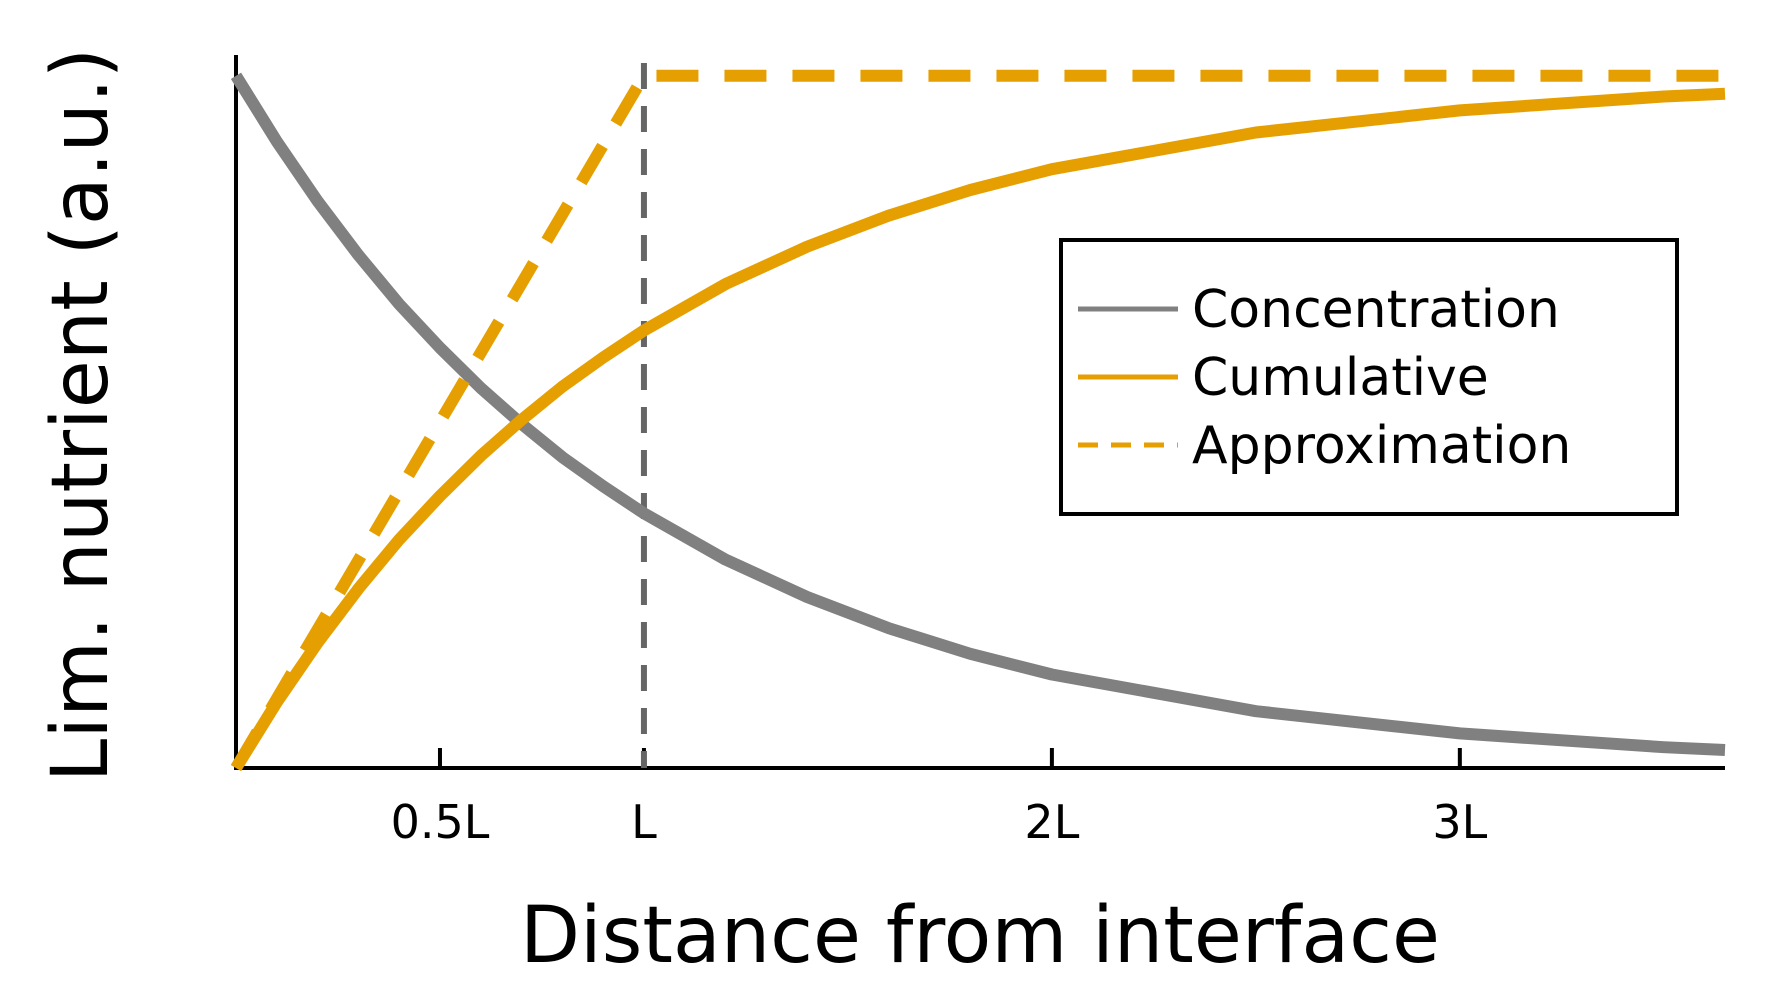 The height and width of the screenshot is (990, 1771). I want to click on x-axis-title: Distance from interface, so click(980, 936).